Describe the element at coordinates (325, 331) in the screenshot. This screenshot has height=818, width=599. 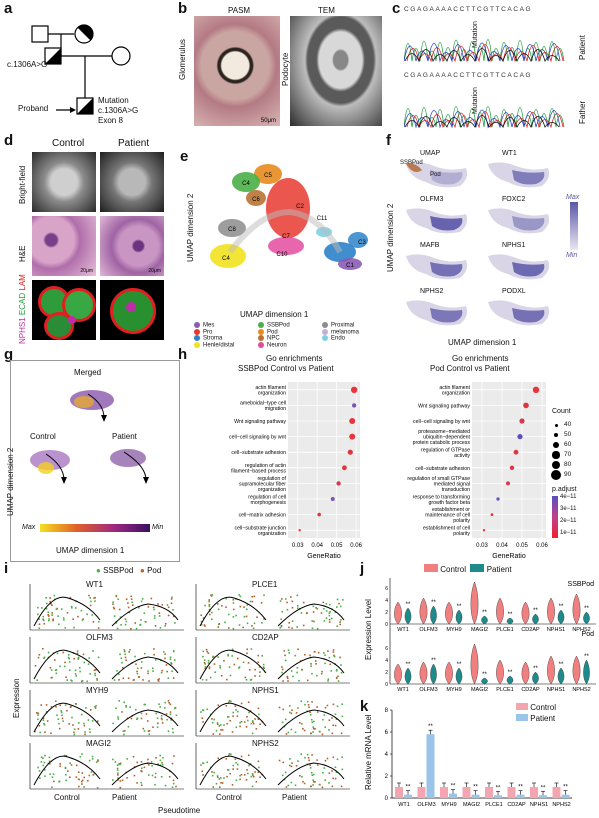
I see `legend-swatch` at that location.